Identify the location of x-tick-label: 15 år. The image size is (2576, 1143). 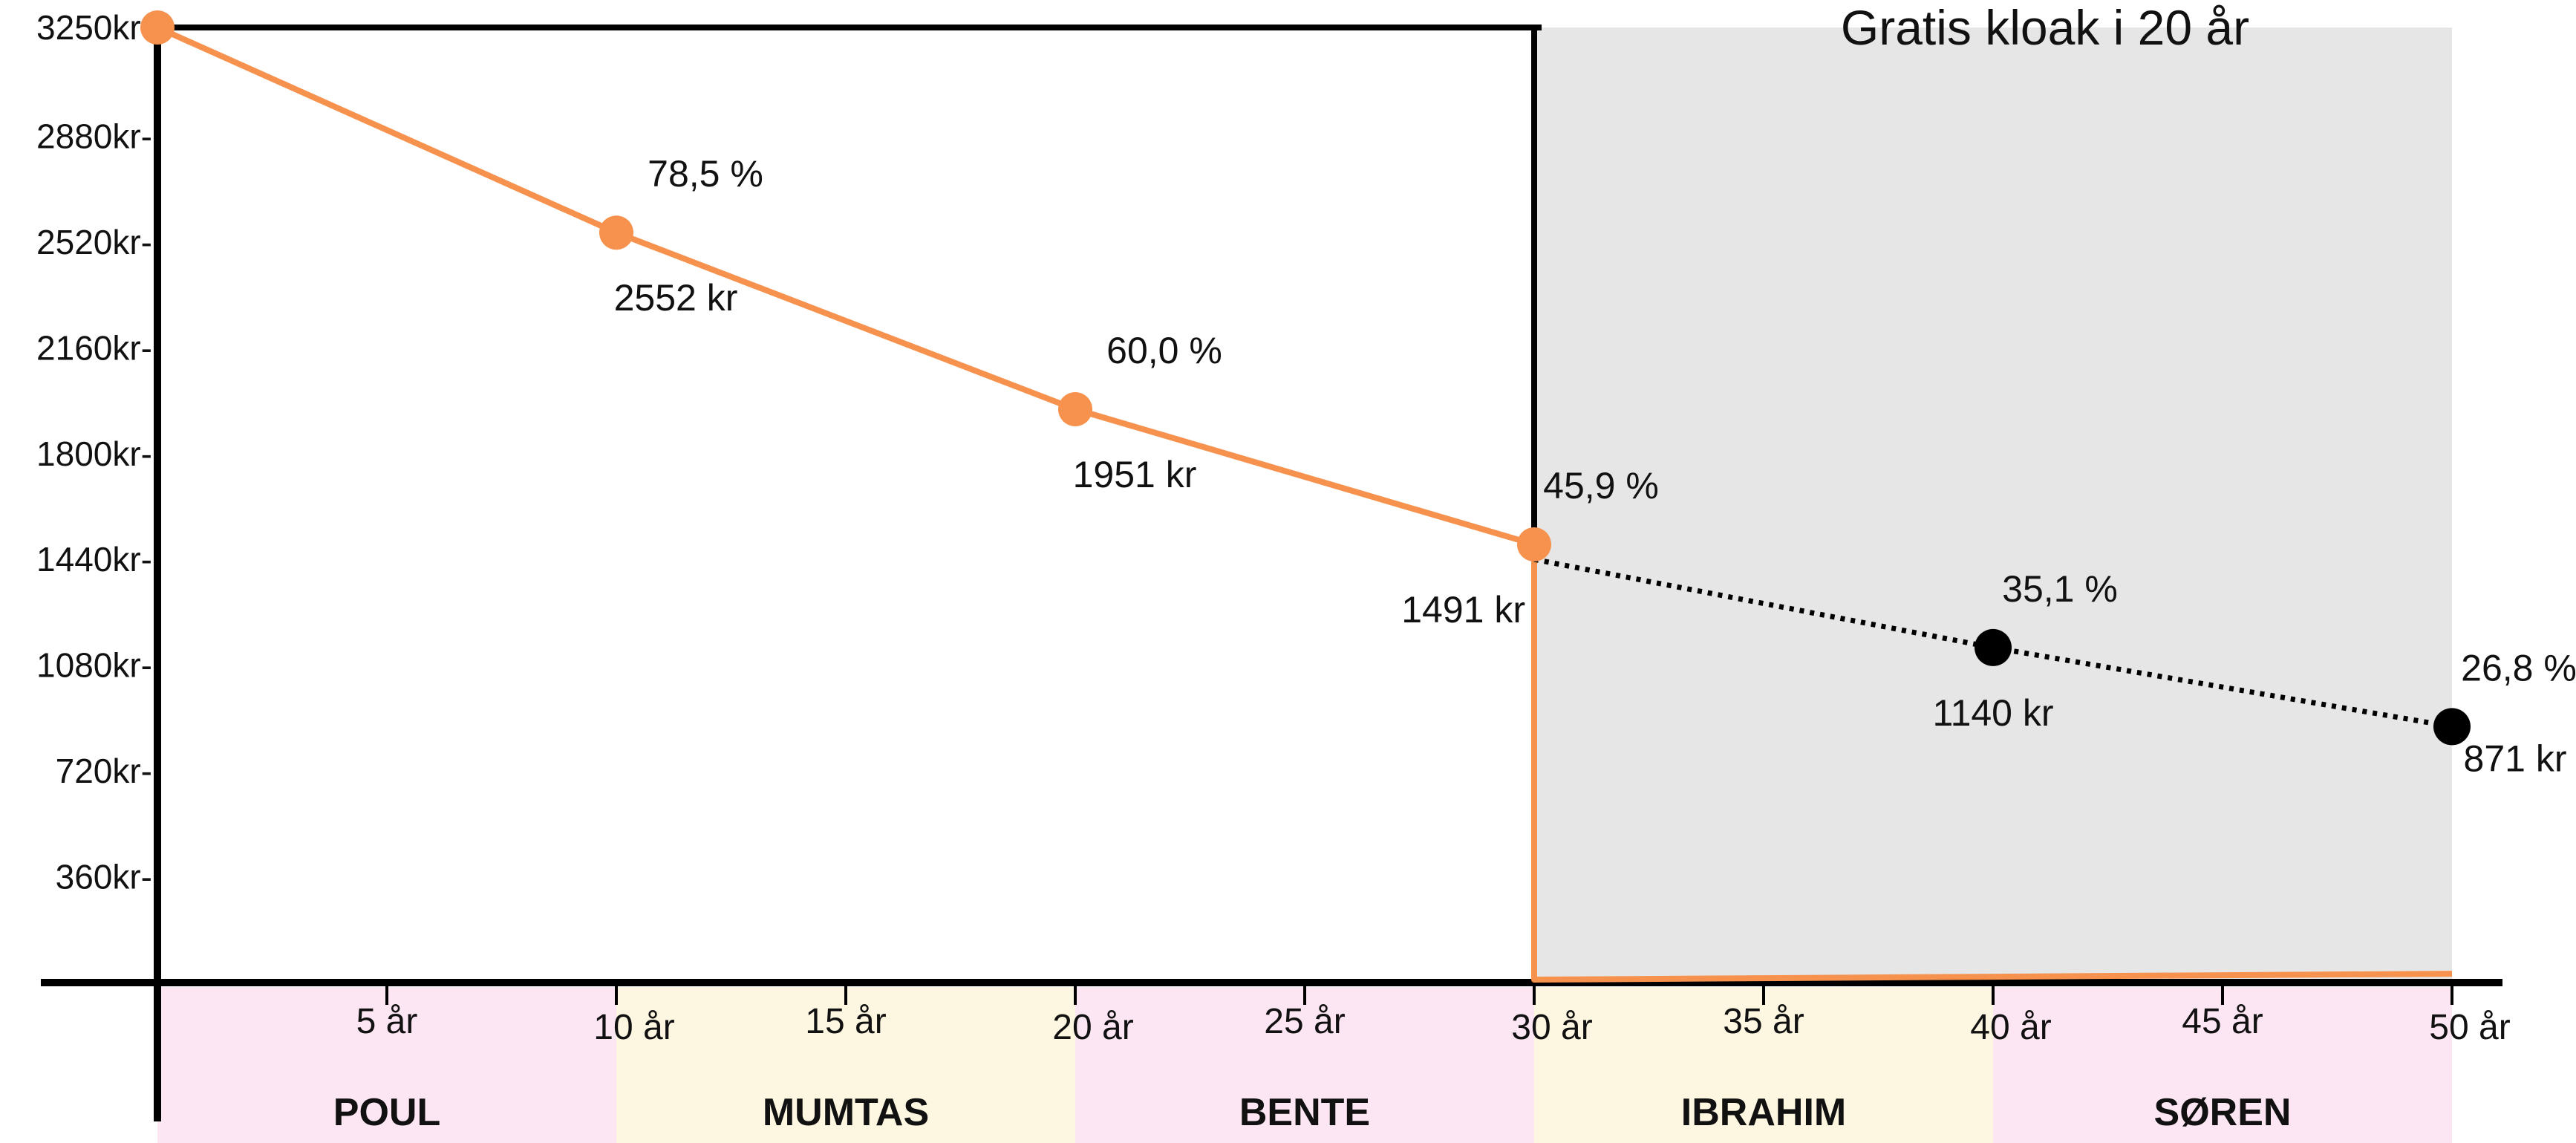
(845, 1021).